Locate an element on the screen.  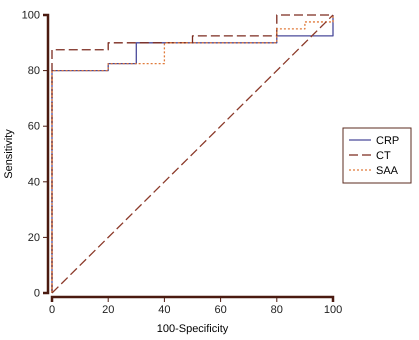
x-tick-label: 40 is located at coordinates (164, 310).